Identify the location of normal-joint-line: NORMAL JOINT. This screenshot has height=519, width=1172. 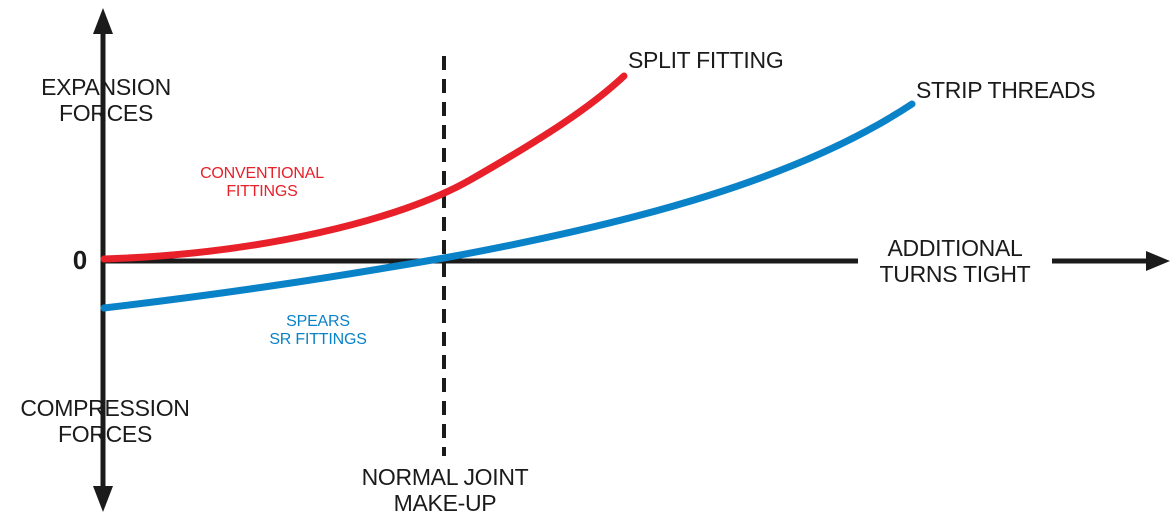
(445, 477).